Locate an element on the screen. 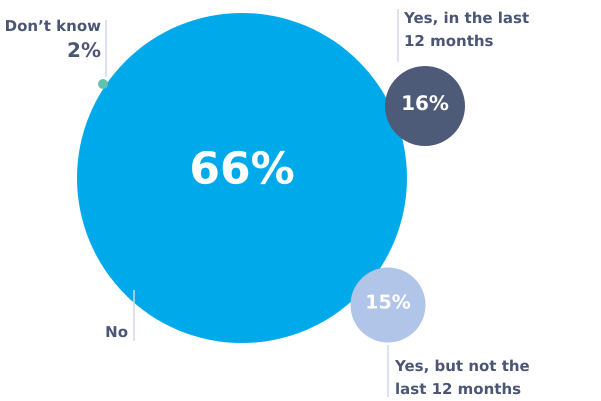 The image size is (601, 401). category-label: Yes, in the last 12 months is located at coordinates (466, 29).